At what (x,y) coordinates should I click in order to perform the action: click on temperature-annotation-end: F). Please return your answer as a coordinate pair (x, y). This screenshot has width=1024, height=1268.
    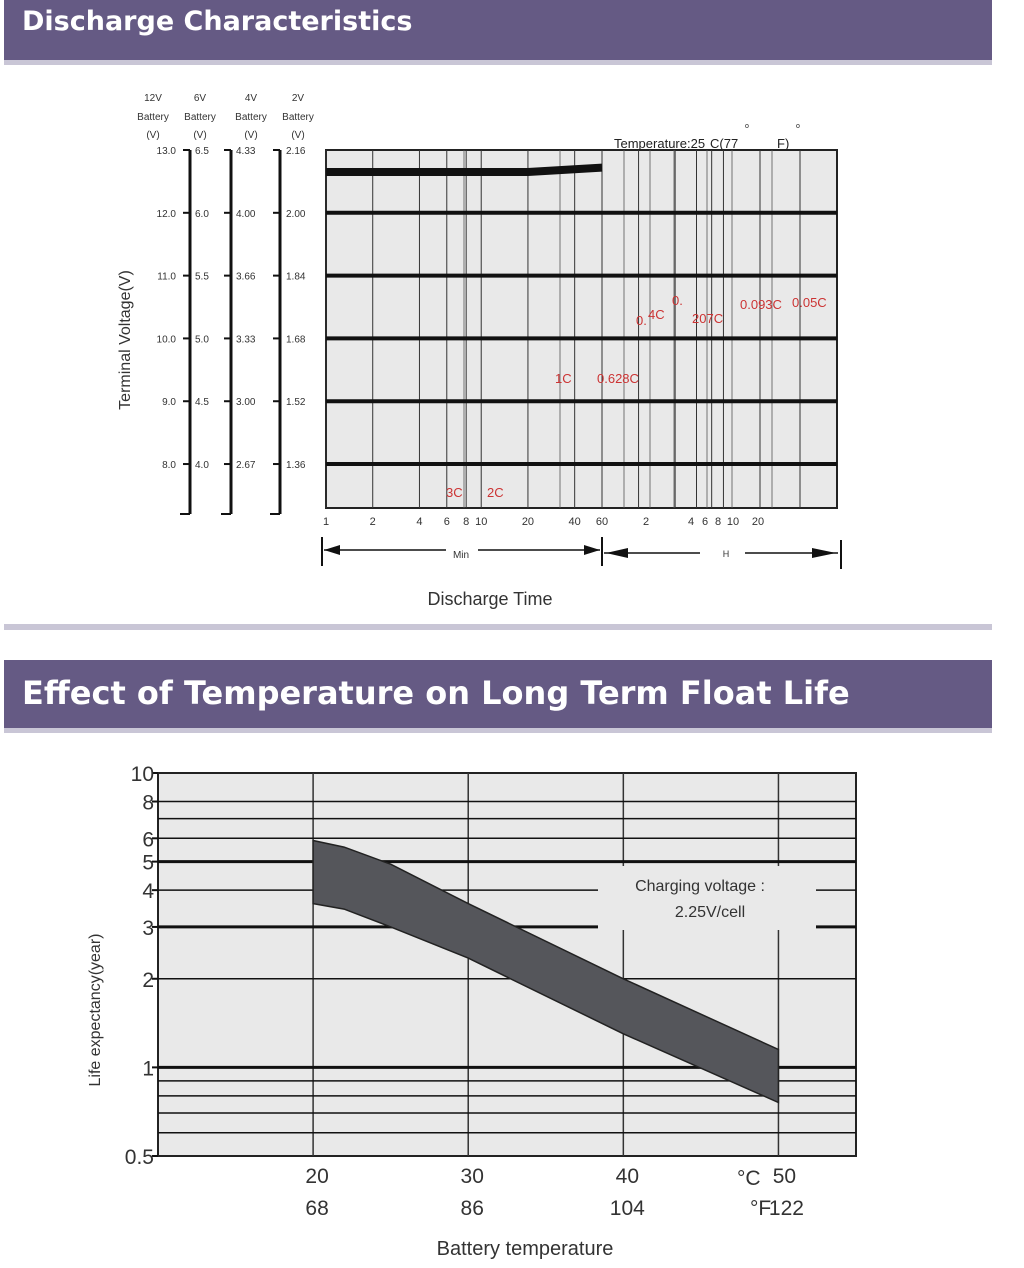
    Looking at the image, I should click on (783, 143).